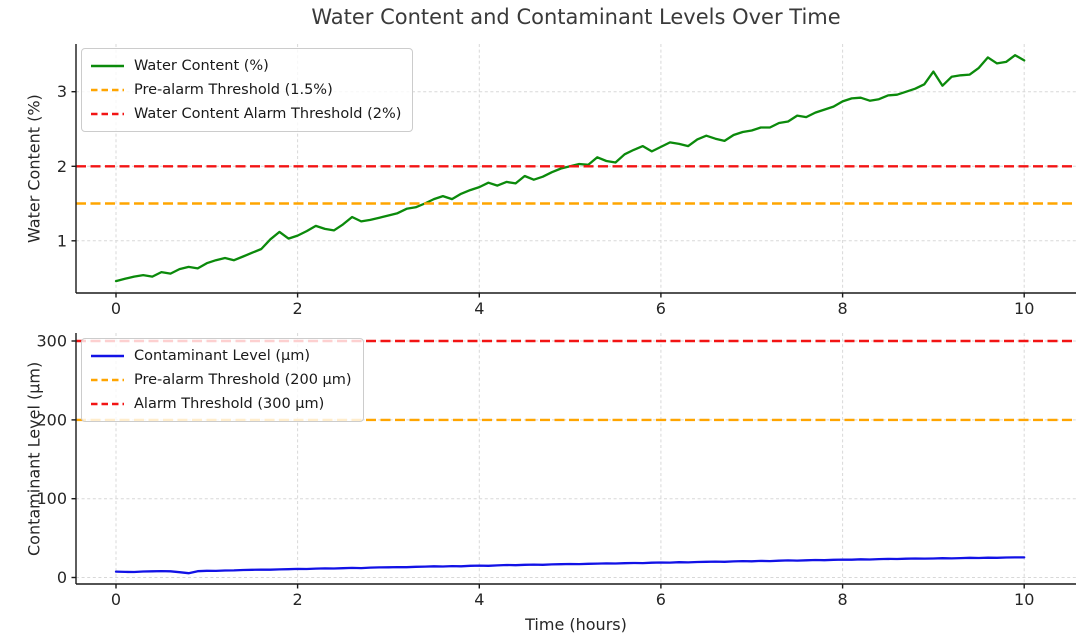 Image resolution: width=1080 pixels, height=644 pixels. What do you see at coordinates (201, 66) in the screenshot?
I see `legend-label: Water Content (%)` at bounding box center [201, 66].